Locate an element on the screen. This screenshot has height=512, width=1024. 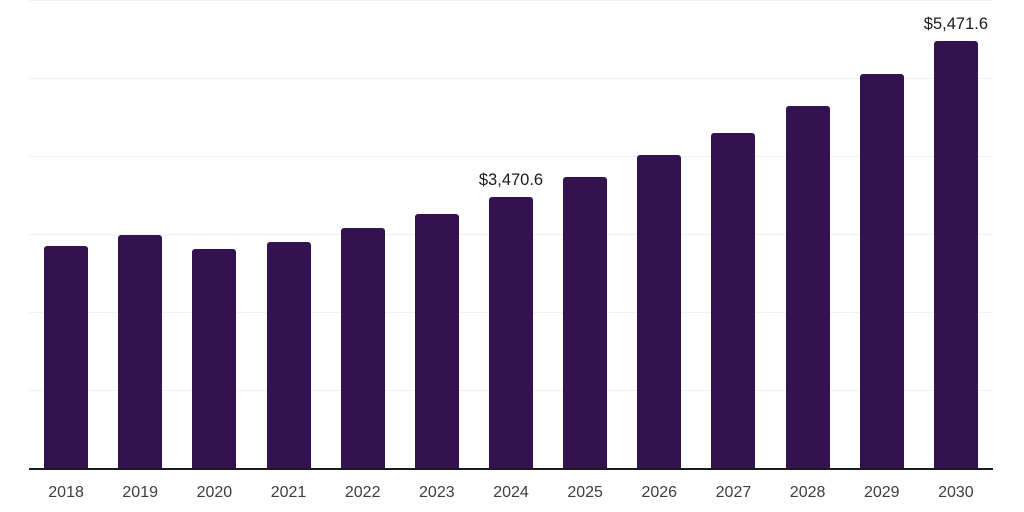
bar-2022 is located at coordinates (362, 347).